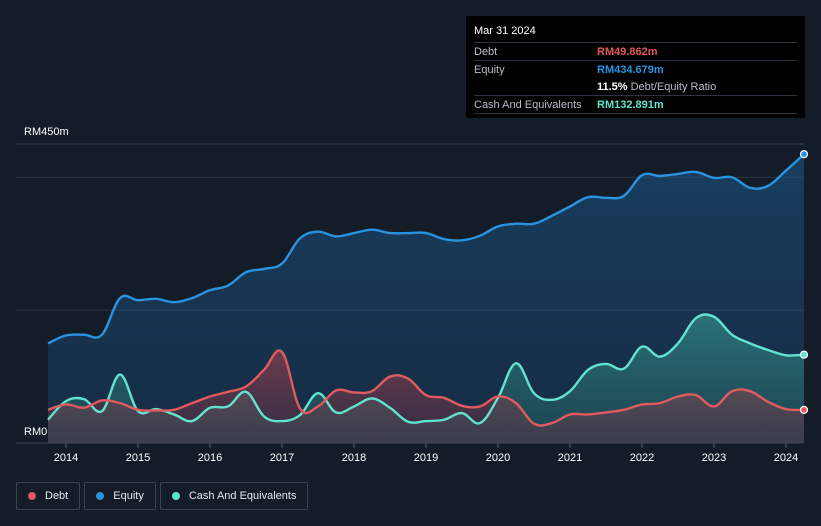 This screenshot has height=526, width=821. What do you see at coordinates (354, 458) in the screenshot?
I see `x-tick-label: 2018` at bounding box center [354, 458].